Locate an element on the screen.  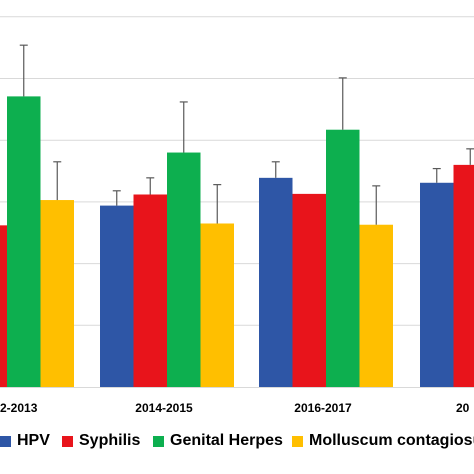
bar-hpv-2014-2015 is located at coordinates (117, 296).